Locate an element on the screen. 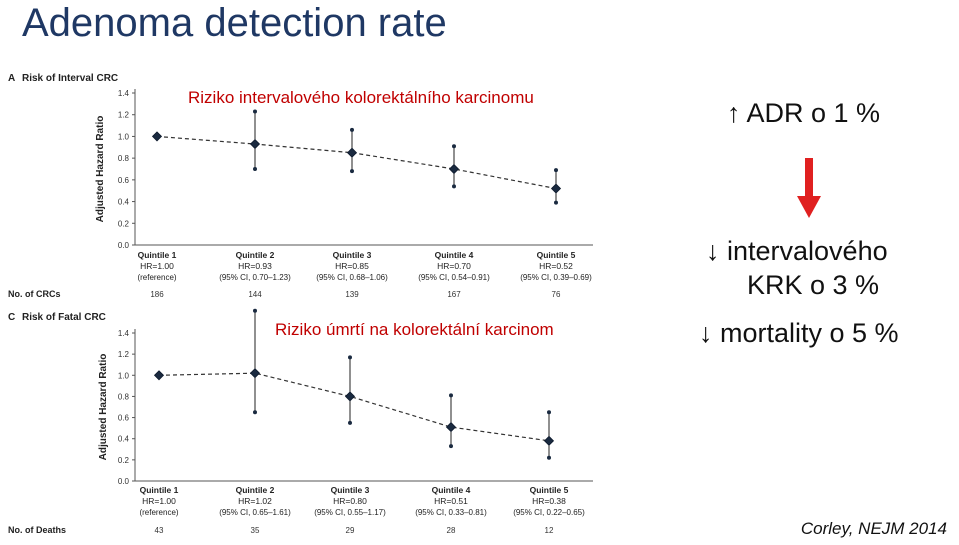  hr-label: HR=0.38 is located at coordinates (549, 501).